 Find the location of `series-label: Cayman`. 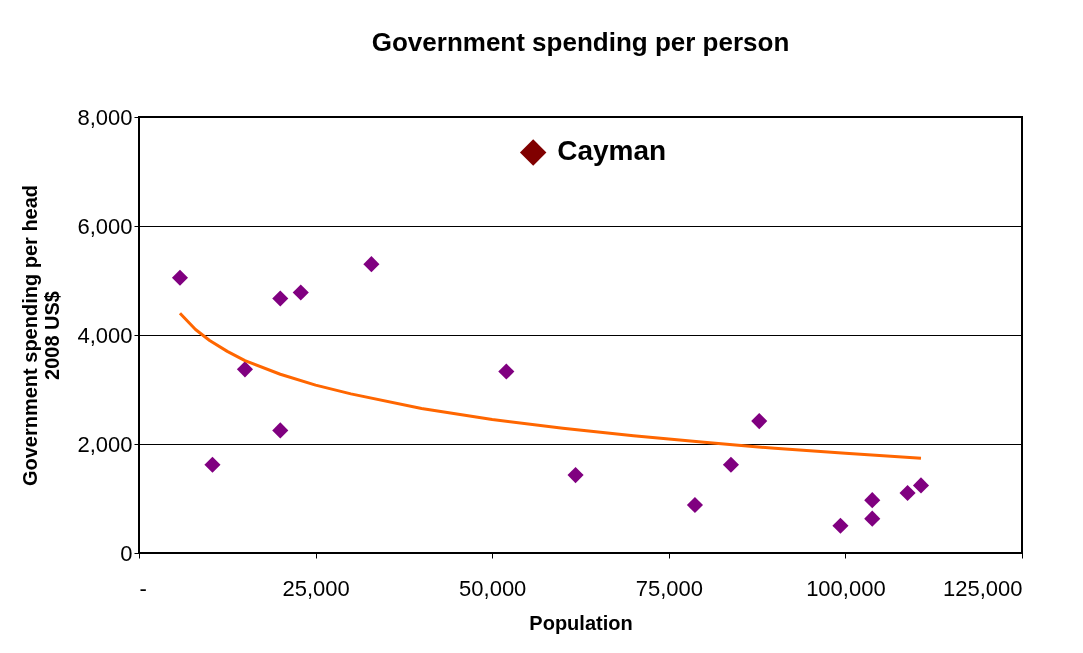

series-label: Cayman is located at coordinates (612, 151).